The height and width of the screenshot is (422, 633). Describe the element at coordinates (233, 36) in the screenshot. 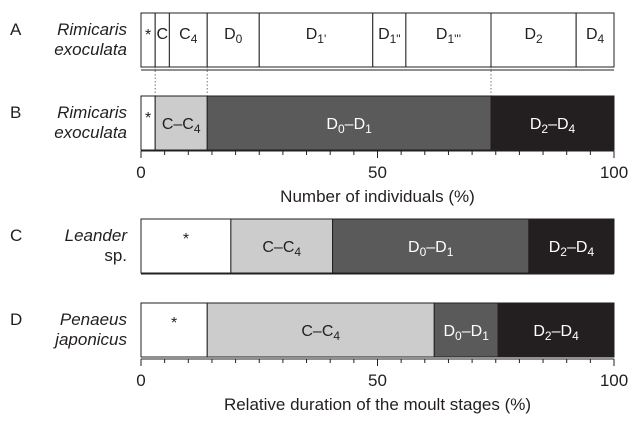

I see `segment-label: D0` at that location.